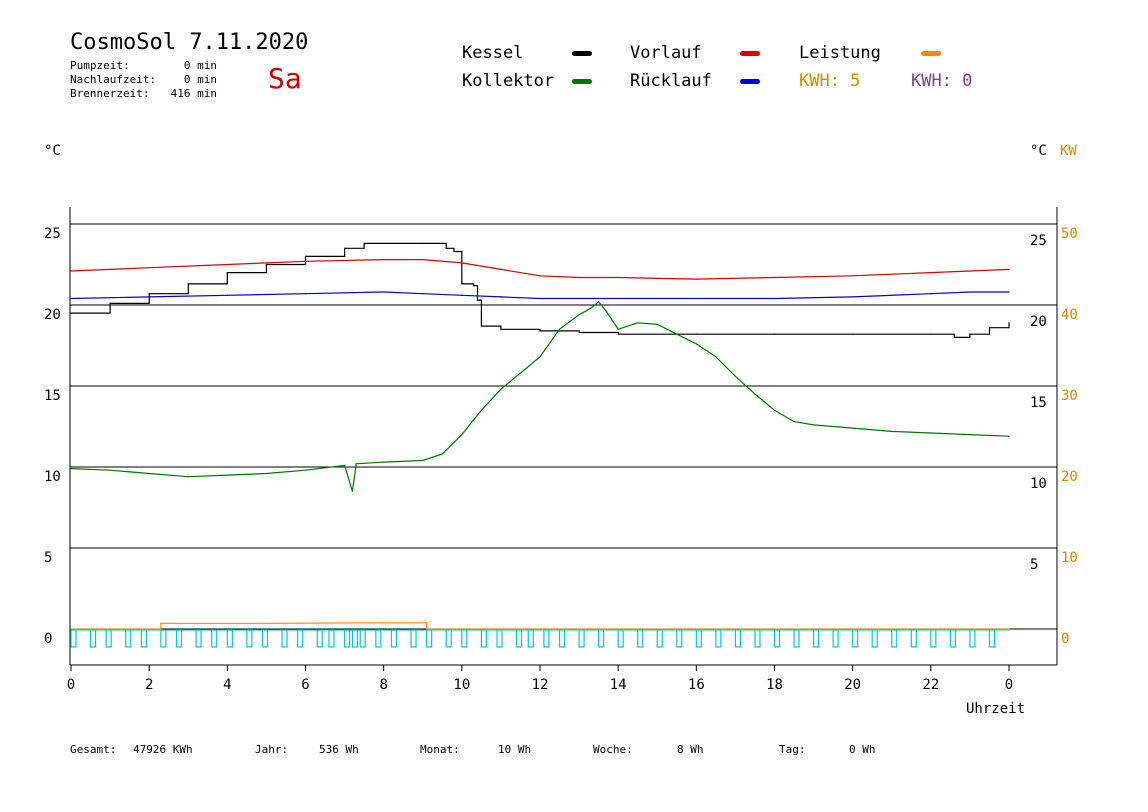  What do you see at coordinates (52, 396) in the screenshot?
I see `y-tick-left-15: 15` at bounding box center [52, 396].